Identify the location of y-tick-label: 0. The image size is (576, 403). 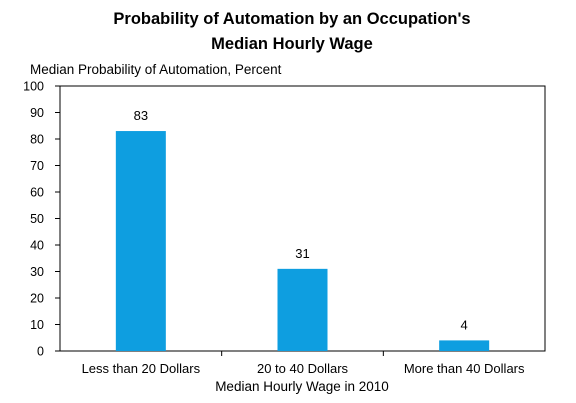
(40, 352).